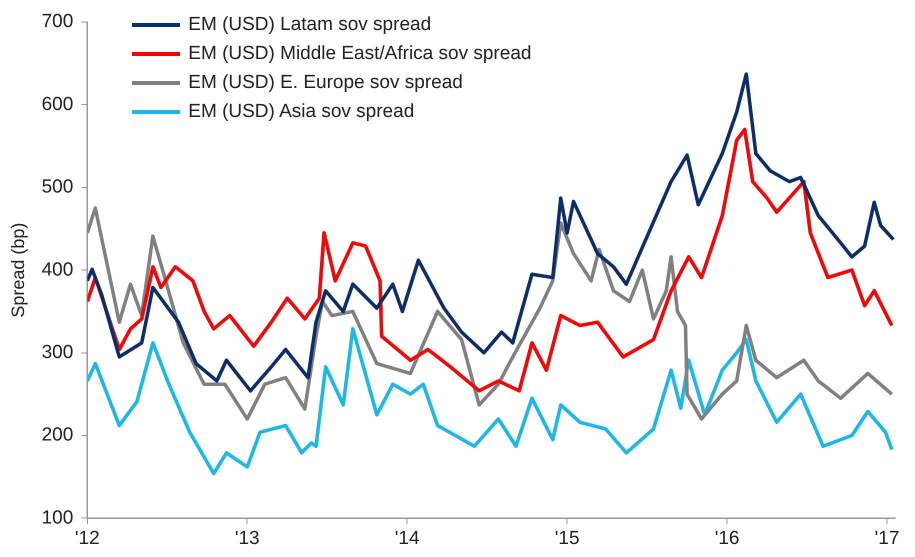 This screenshot has height=557, width=915. I want to click on x-tick-label: '12, so click(87, 538).